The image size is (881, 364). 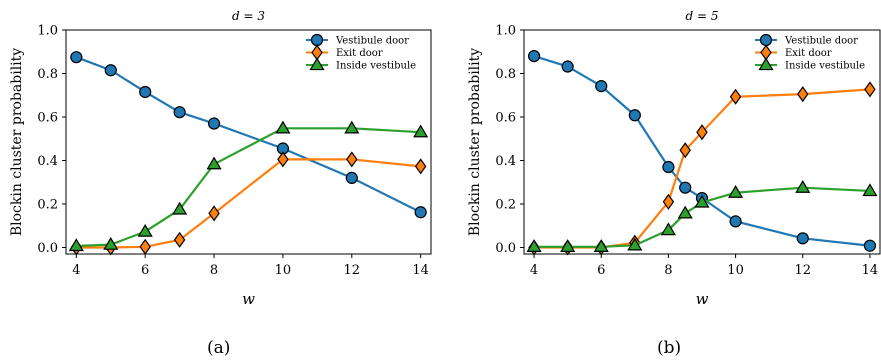 What do you see at coordinates (534, 270) in the screenshot?
I see `x-tick-label: 4` at bounding box center [534, 270].